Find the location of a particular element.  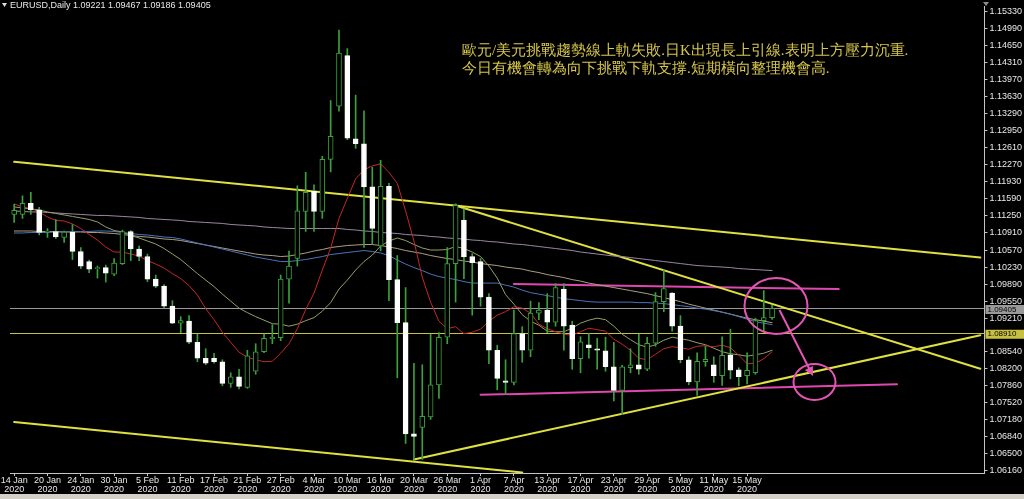

x-tick-label: 17 Feb 2020 is located at coordinates (214, 484).